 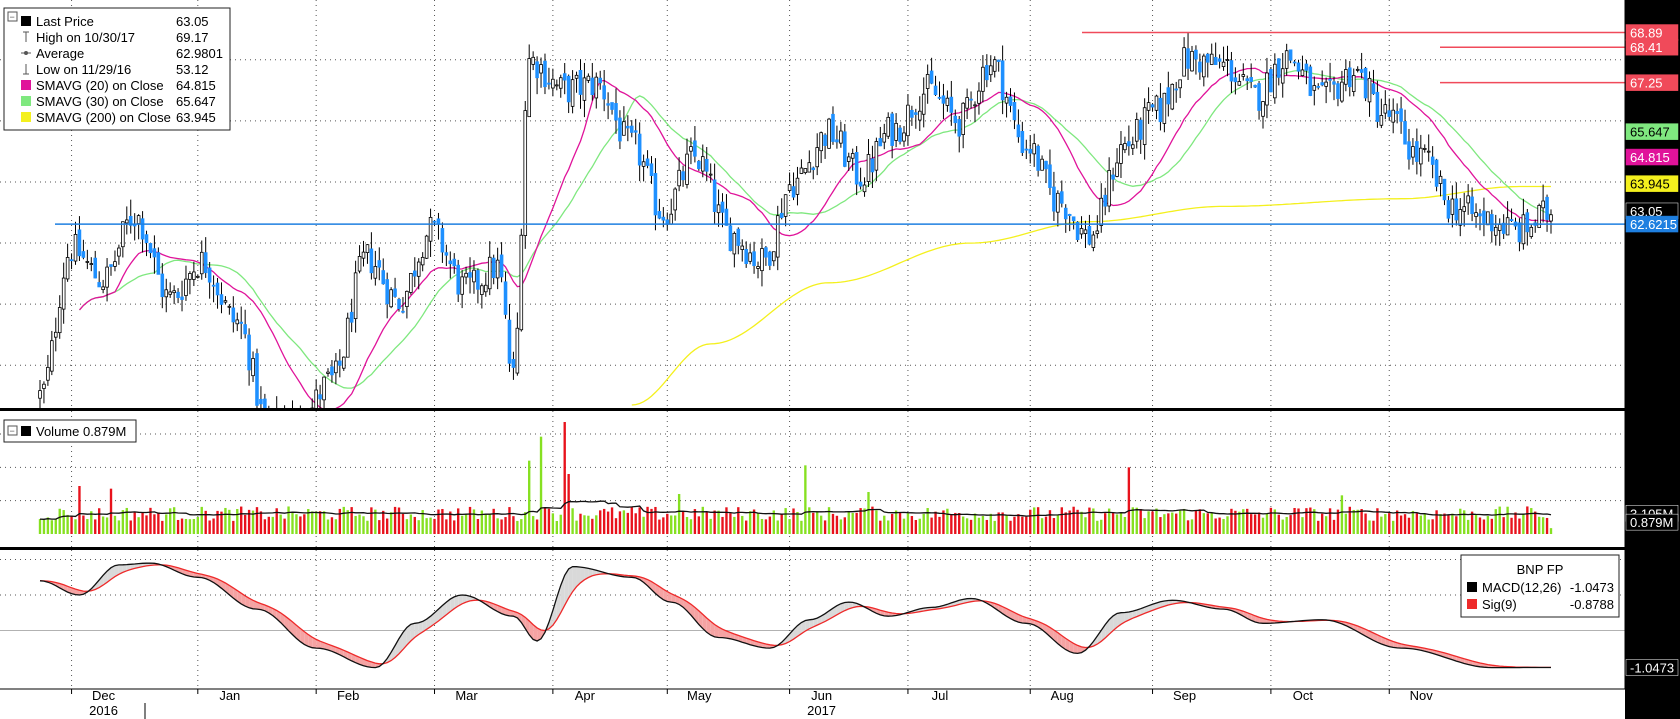 I want to click on price-right-label-text: 63.05, so click(x=1646, y=211).